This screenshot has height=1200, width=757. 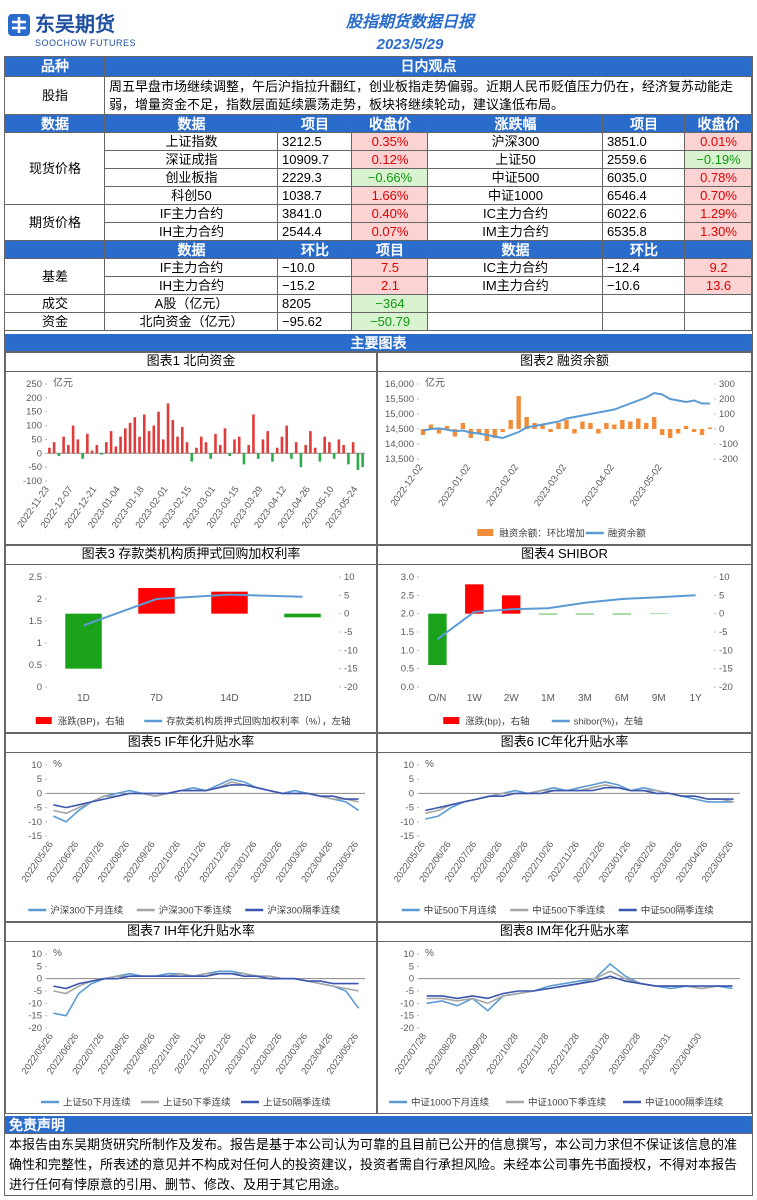 What do you see at coordinates (644, 160) in the screenshot?
I see `value-cell: 2559.6` at bounding box center [644, 160].